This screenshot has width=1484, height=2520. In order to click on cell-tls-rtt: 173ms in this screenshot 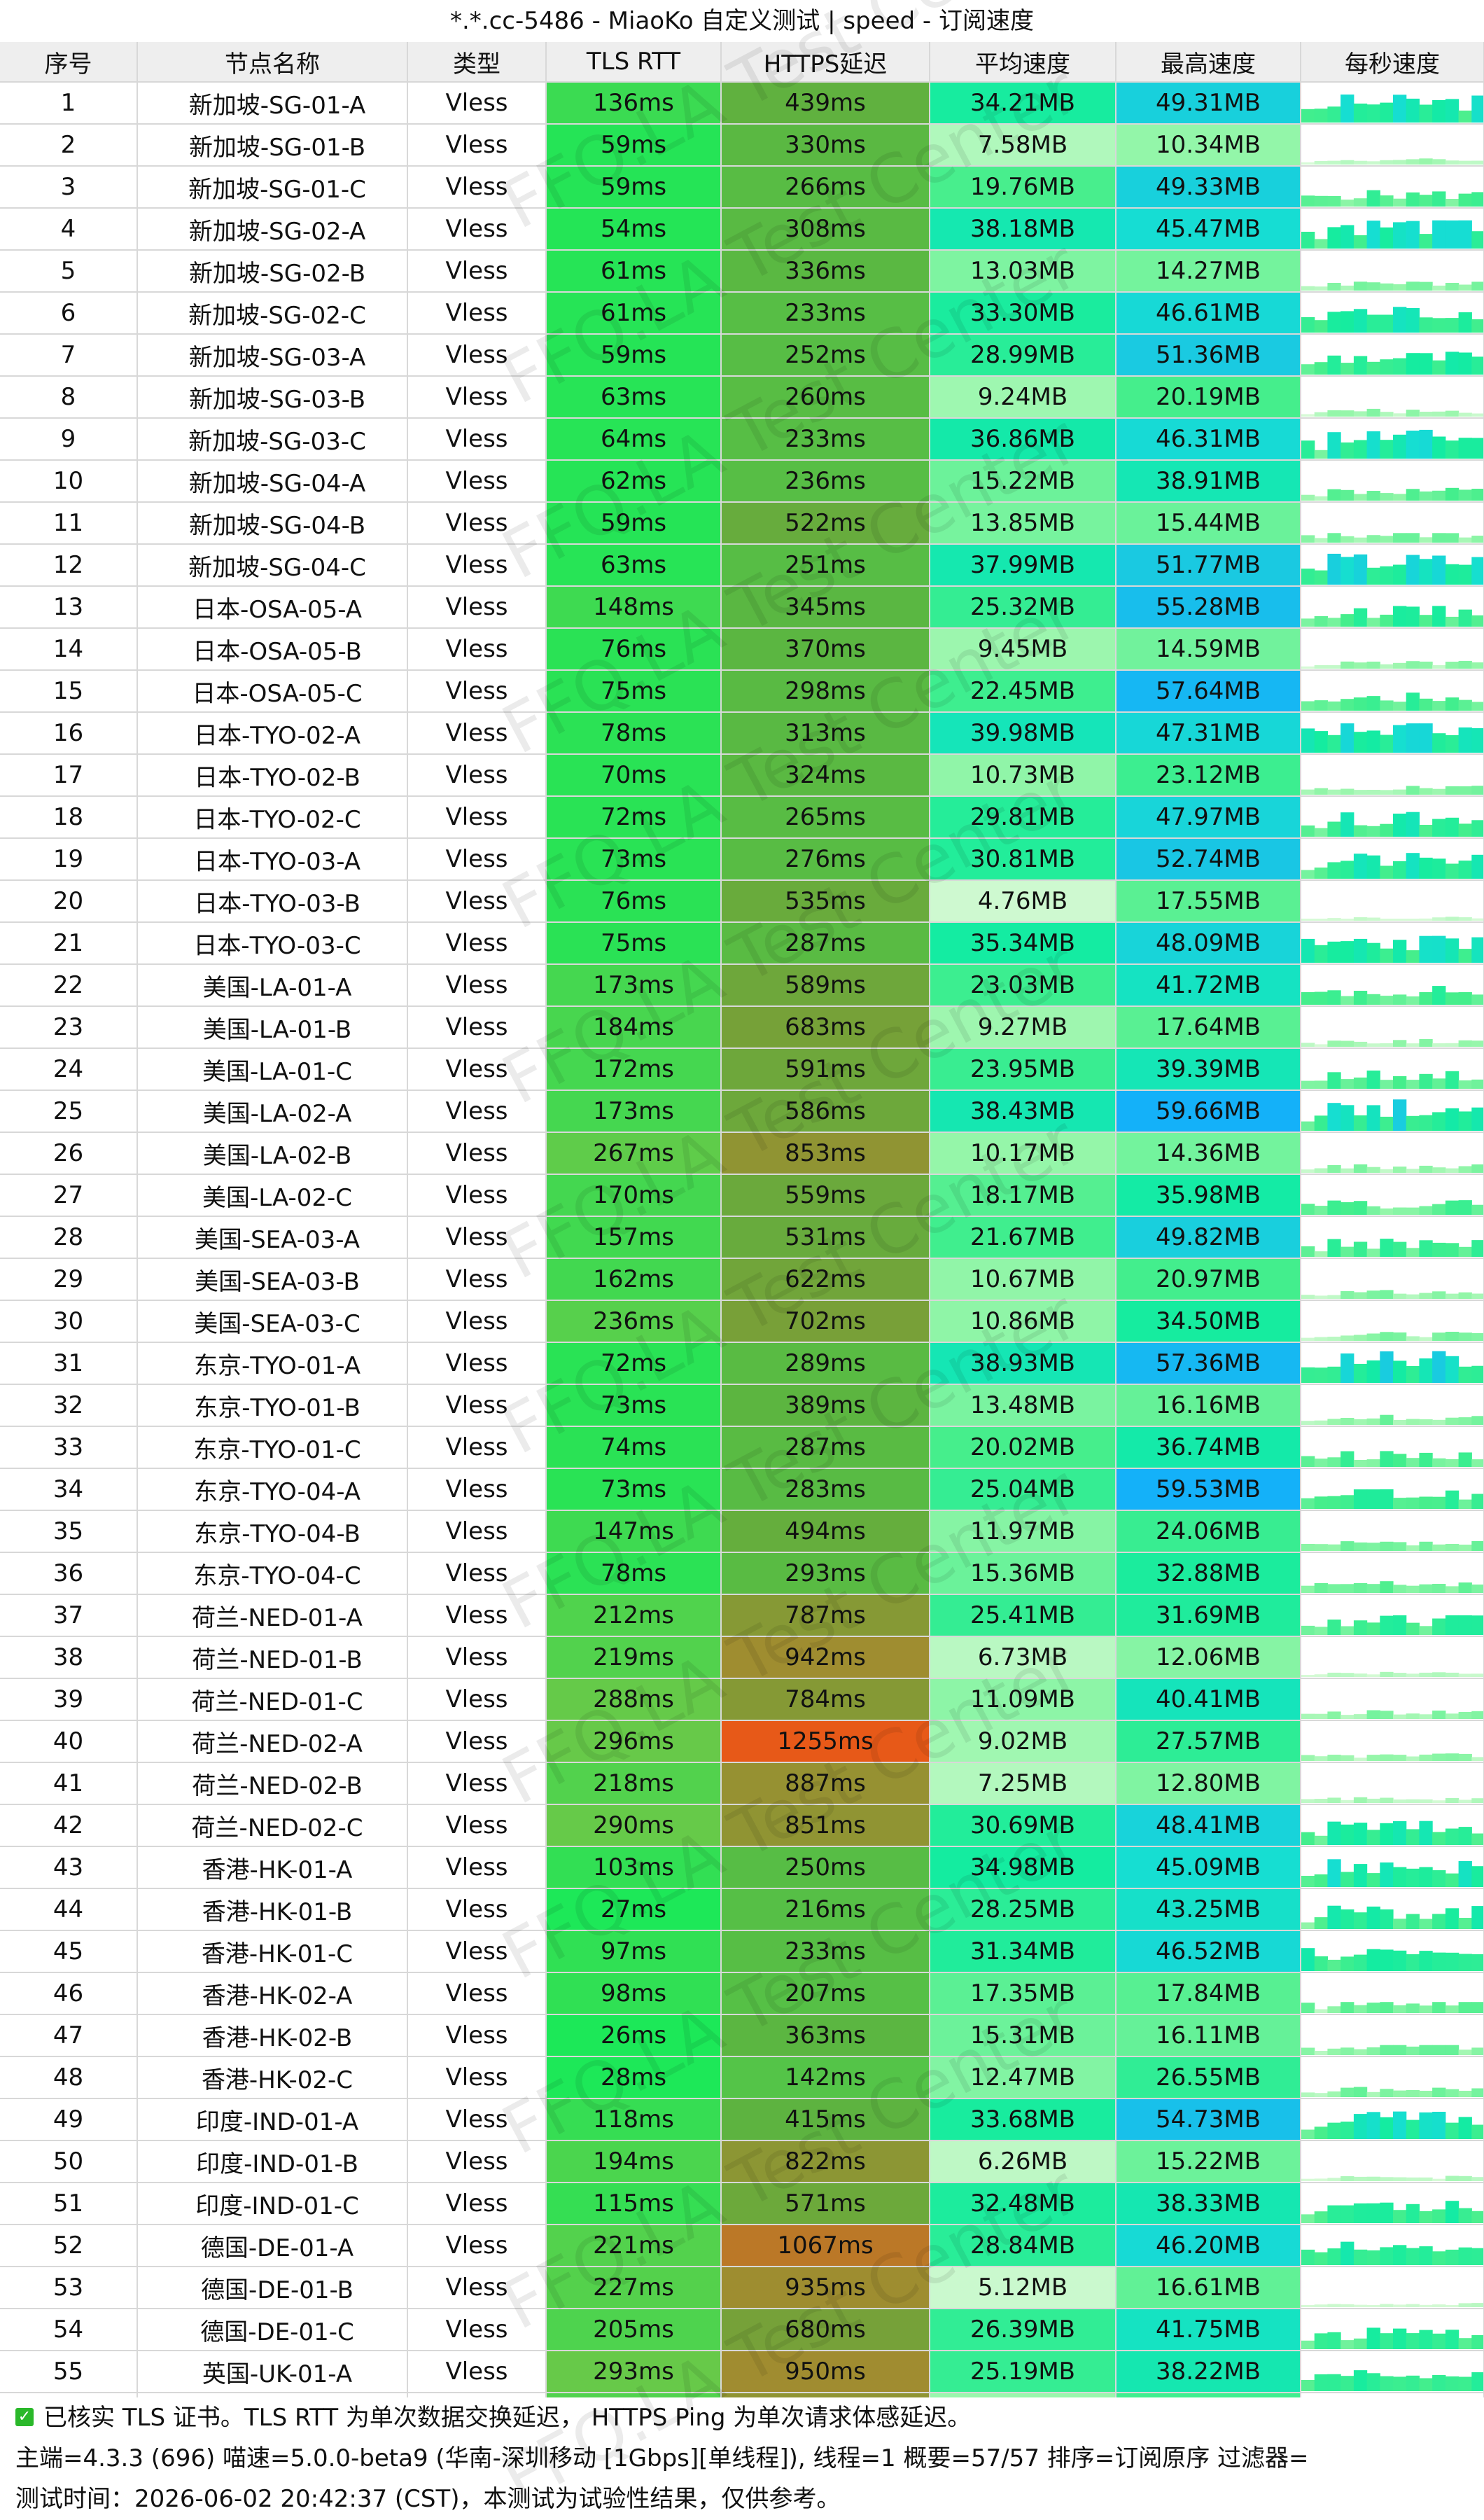, I will do `click(634, 985)`.